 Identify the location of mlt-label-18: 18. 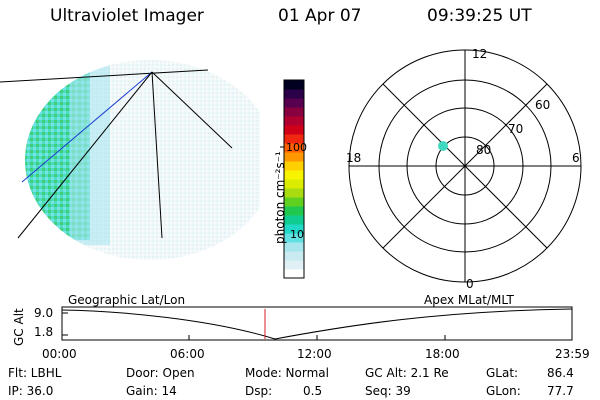
(353, 158).